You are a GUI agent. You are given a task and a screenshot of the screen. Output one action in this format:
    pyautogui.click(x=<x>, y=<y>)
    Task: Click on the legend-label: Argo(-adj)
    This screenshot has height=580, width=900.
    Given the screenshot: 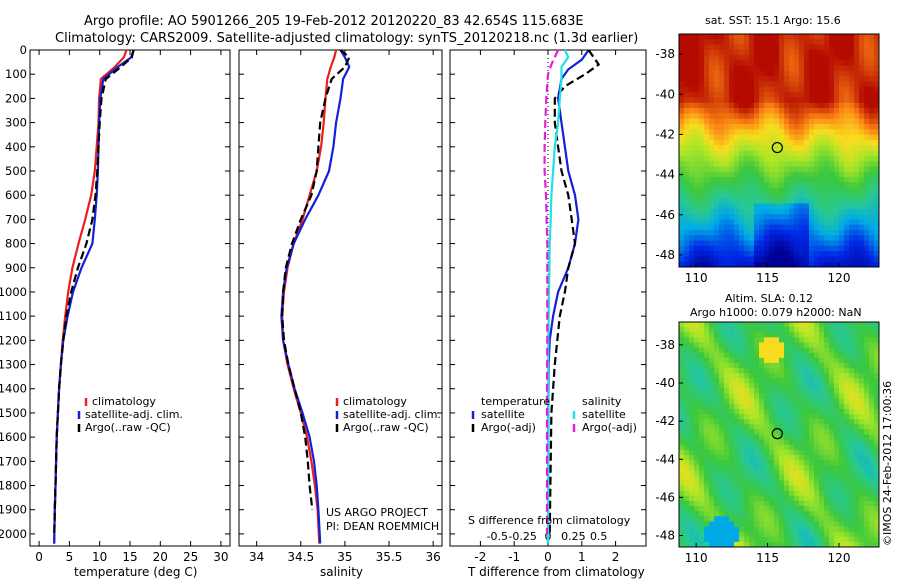 What is the action you would take?
    pyautogui.click(x=609, y=427)
    